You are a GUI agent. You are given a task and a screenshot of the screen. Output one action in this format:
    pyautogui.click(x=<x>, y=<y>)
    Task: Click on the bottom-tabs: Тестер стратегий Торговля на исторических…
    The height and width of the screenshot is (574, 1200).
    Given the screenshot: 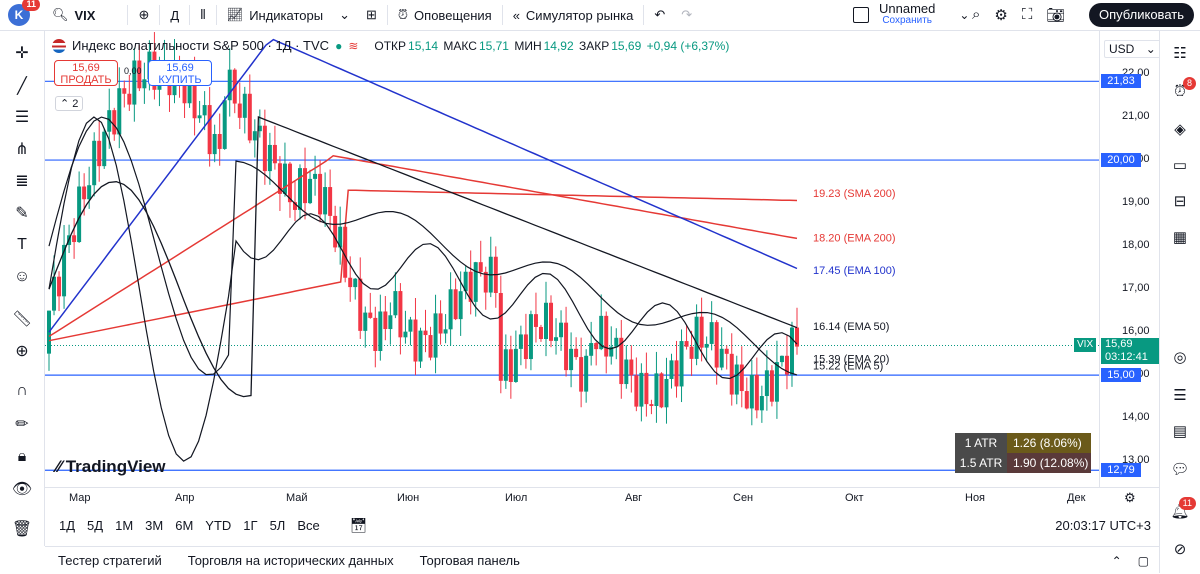 What is the action you would take?
    pyautogui.click(x=289, y=560)
    